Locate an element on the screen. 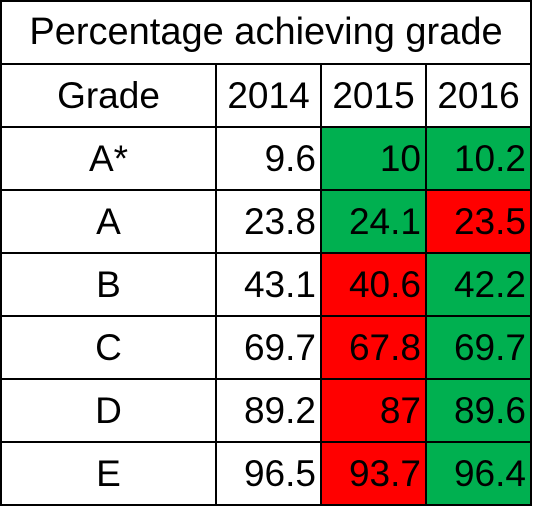  value-cell: 89.2 is located at coordinates (268, 410).